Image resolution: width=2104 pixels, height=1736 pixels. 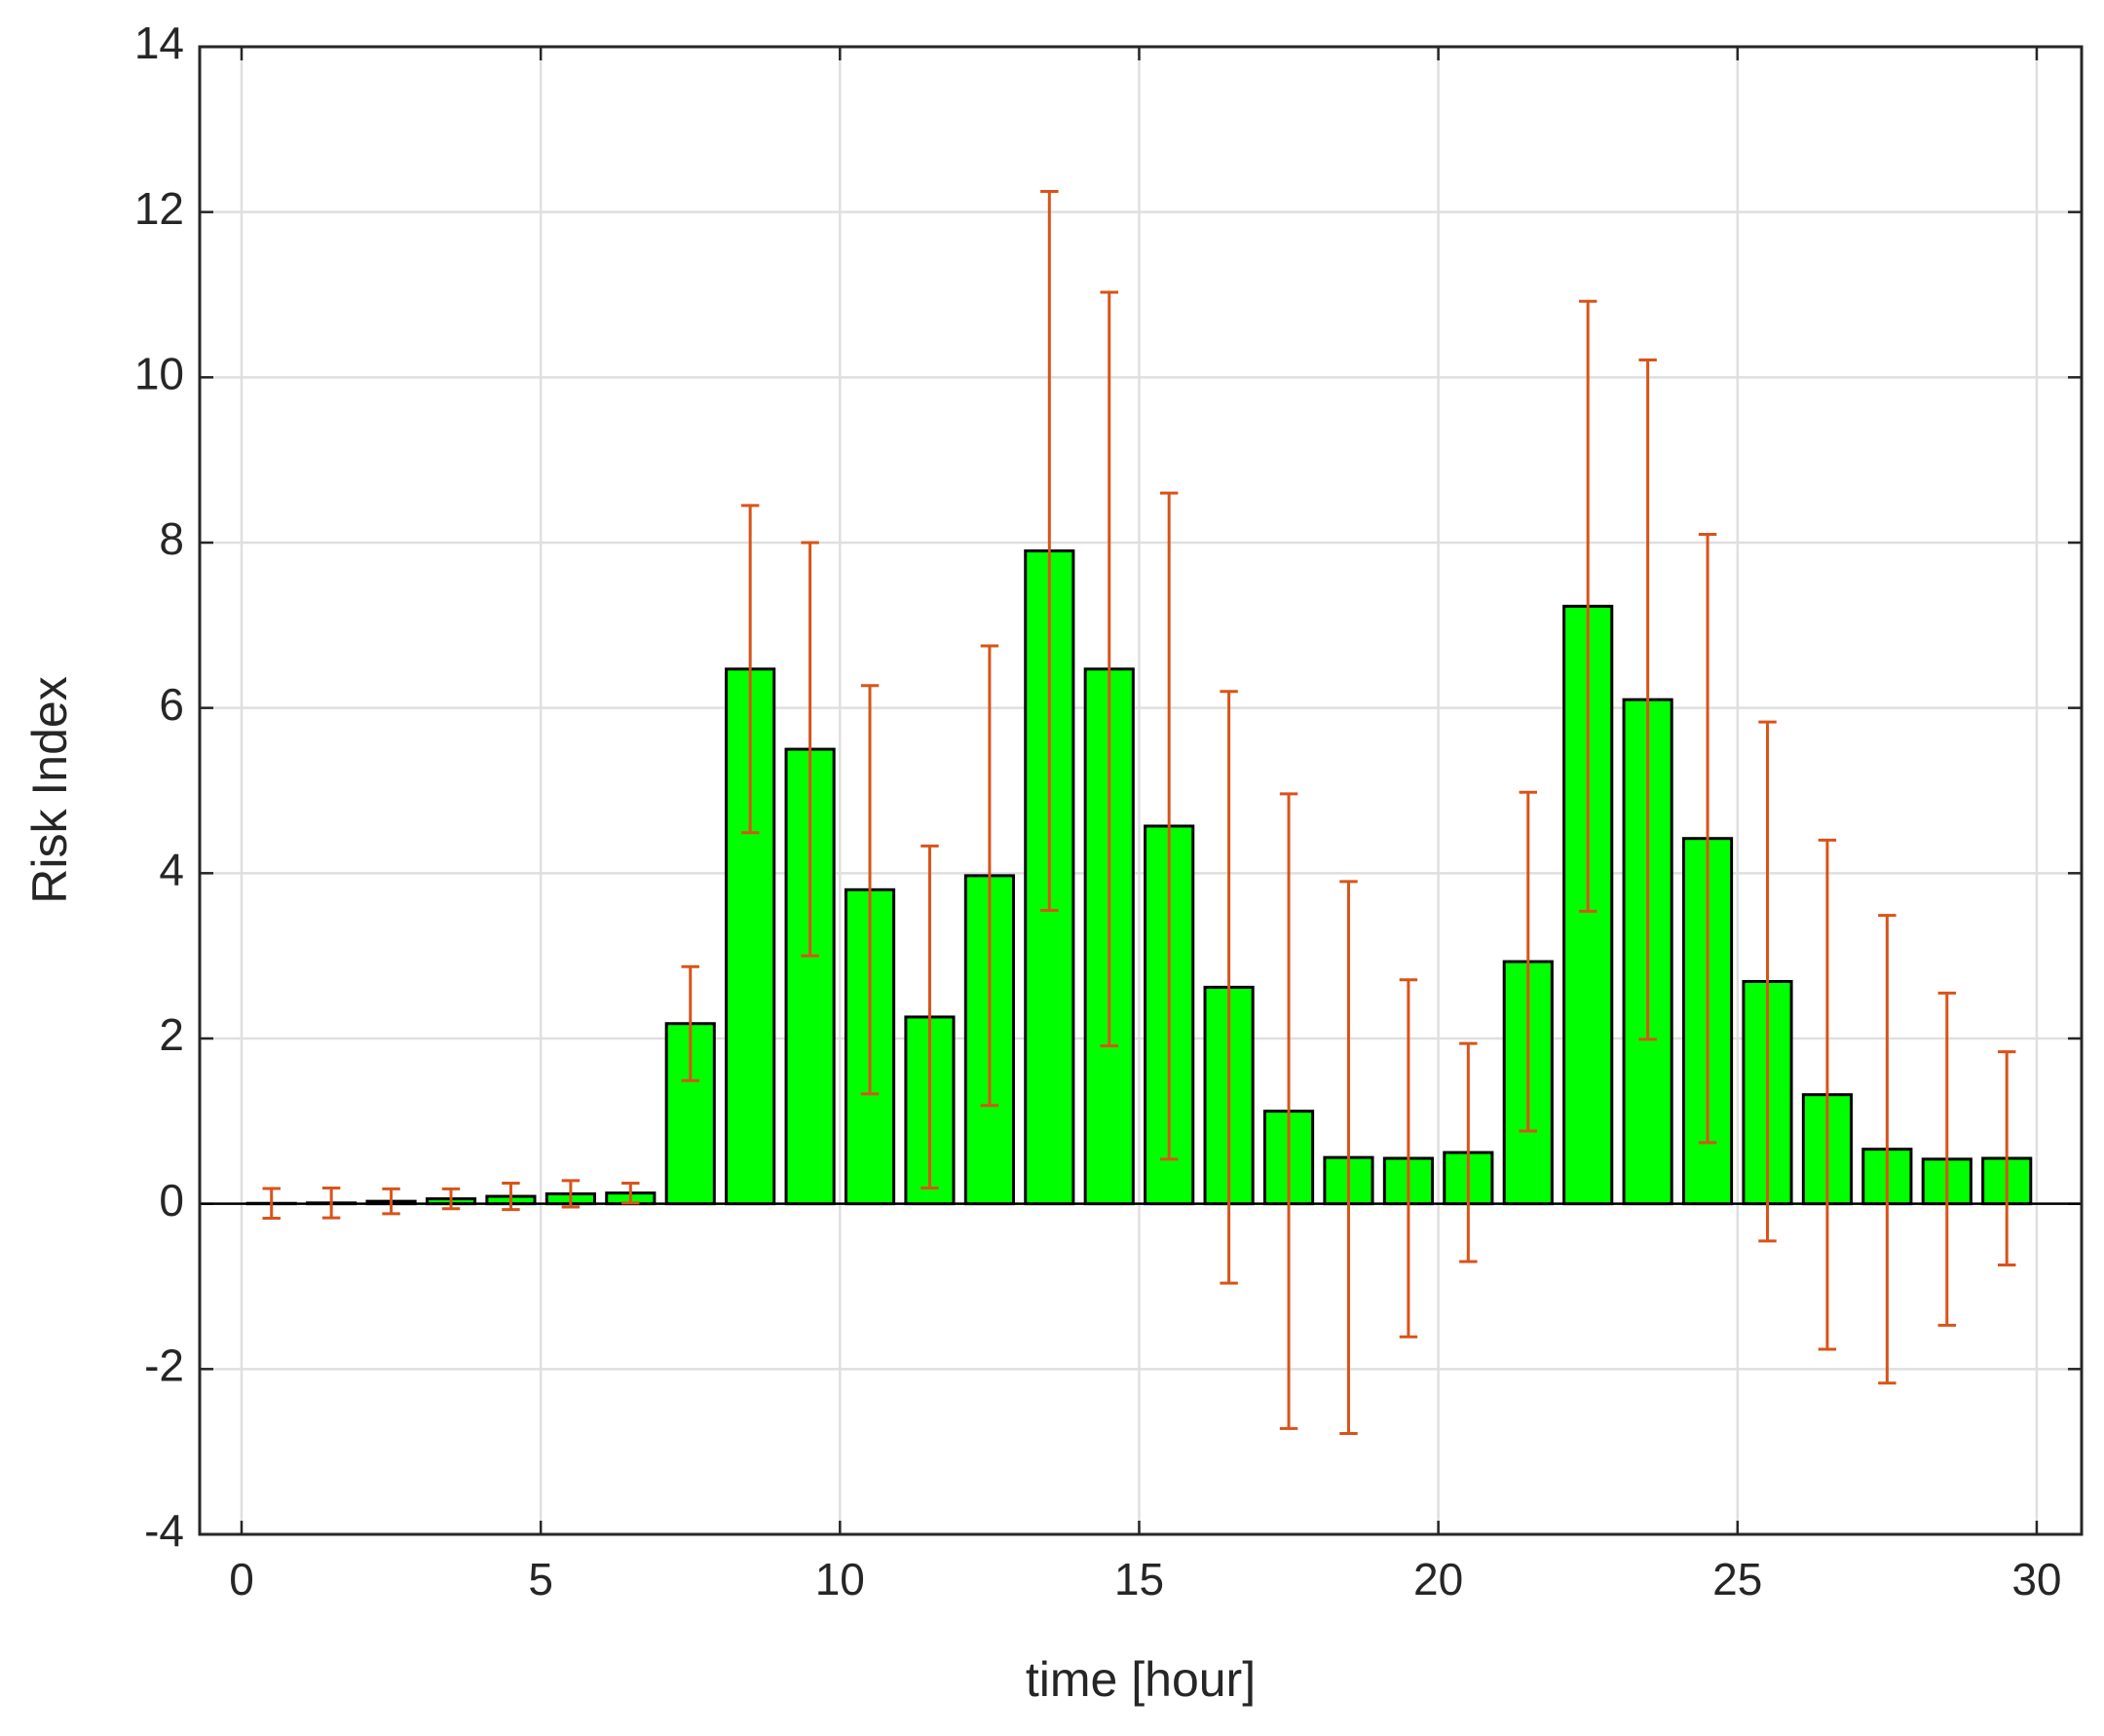 I want to click on y-tick-label: 6, so click(x=171, y=704).